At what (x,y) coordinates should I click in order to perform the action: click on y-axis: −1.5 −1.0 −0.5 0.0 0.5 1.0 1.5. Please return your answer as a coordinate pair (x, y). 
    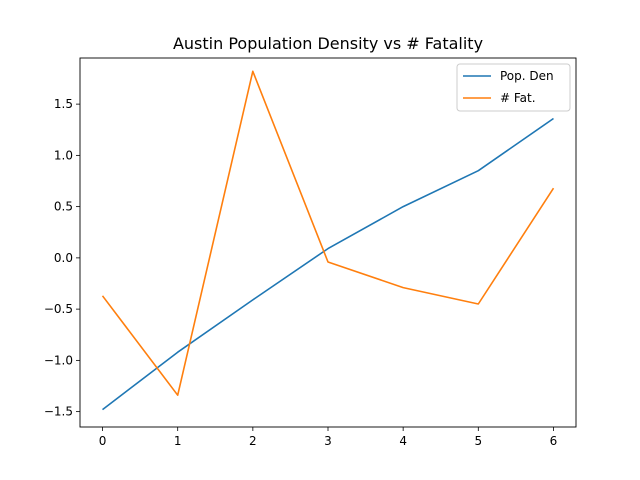
    Looking at the image, I should click on (62, 258).